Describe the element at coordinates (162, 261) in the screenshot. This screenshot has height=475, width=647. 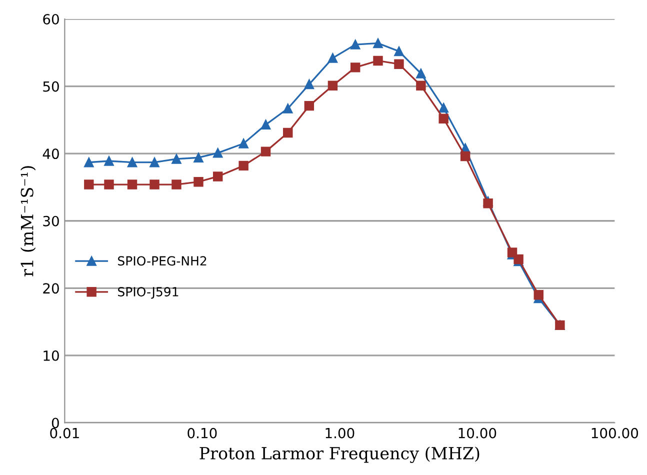
I see `legend-label: SPIO-PEG-NH2` at that location.